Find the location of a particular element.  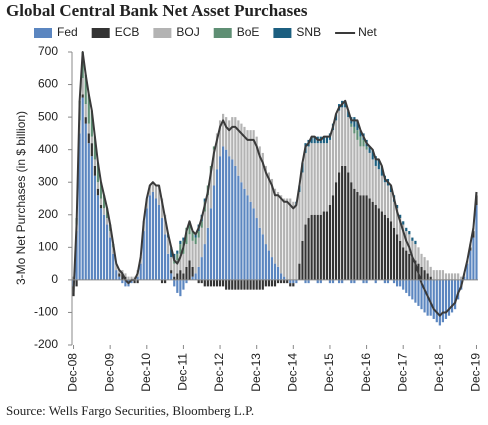

y-tick-label: 100 is located at coordinates (48, 247).